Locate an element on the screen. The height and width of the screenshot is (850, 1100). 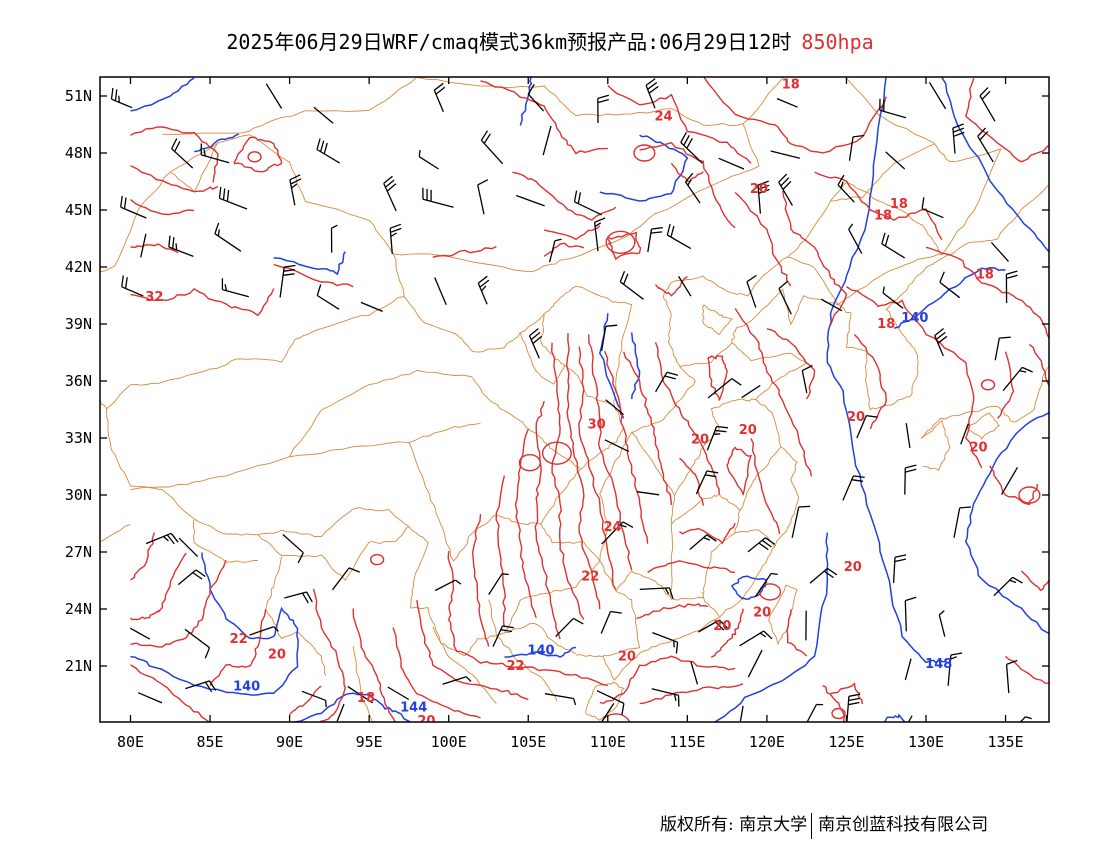
lon-tick-label: 115E is located at coordinates (687, 742).